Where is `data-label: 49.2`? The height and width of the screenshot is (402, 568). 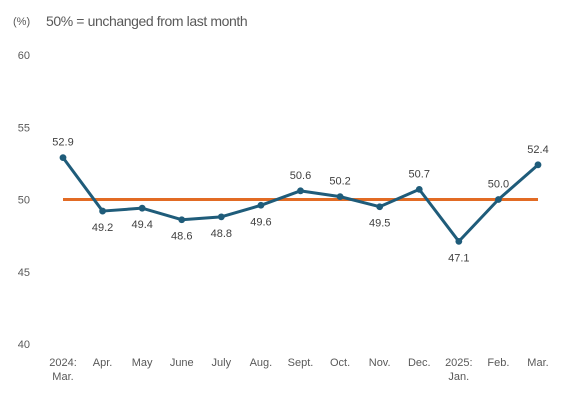
data-label: 49.2 is located at coordinates (102, 228).